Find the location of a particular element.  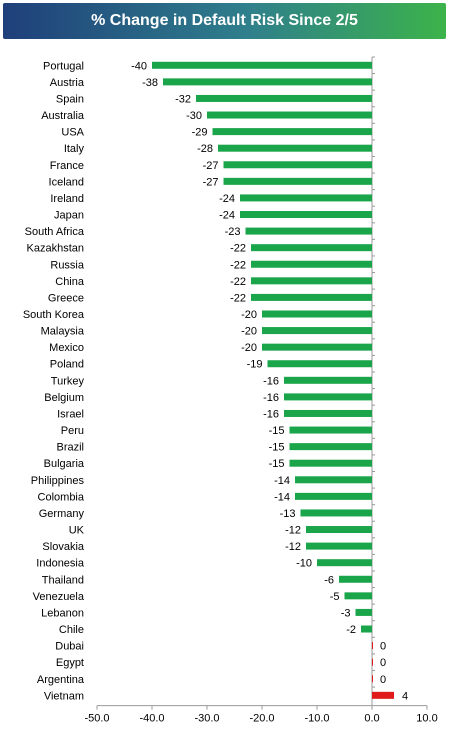

category-label: Japan is located at coordinates (69, 216).